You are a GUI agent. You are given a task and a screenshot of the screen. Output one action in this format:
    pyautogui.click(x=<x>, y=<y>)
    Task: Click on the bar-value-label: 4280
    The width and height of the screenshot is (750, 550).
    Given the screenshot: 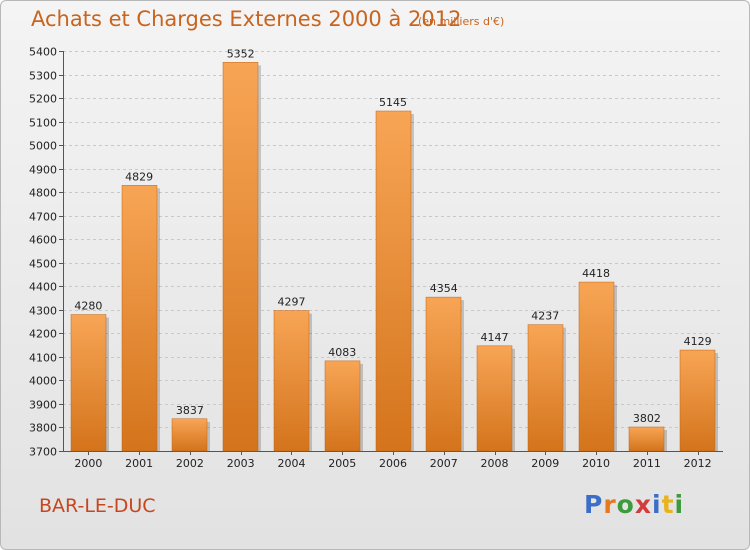 What is the action you would take?
    pyautogui.click(x=88, y=306)
    